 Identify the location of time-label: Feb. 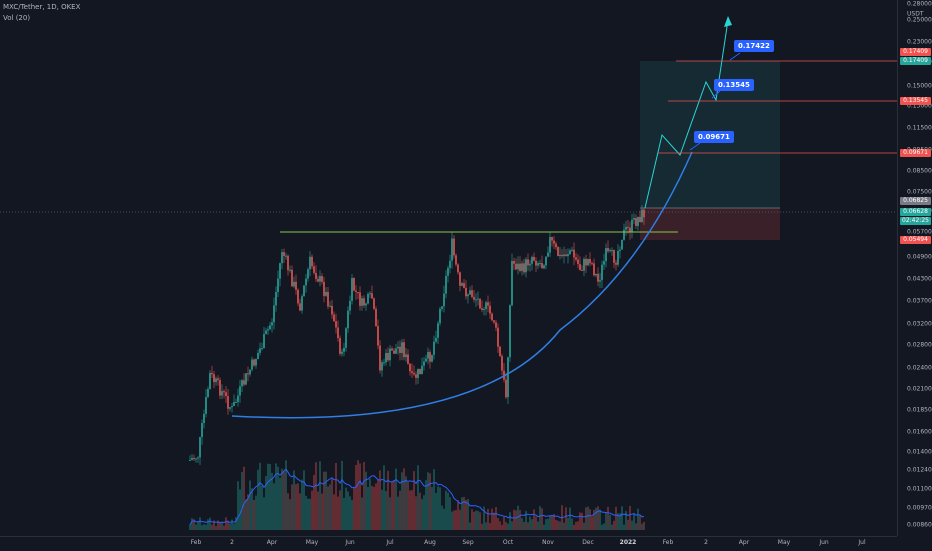
(668, 542).